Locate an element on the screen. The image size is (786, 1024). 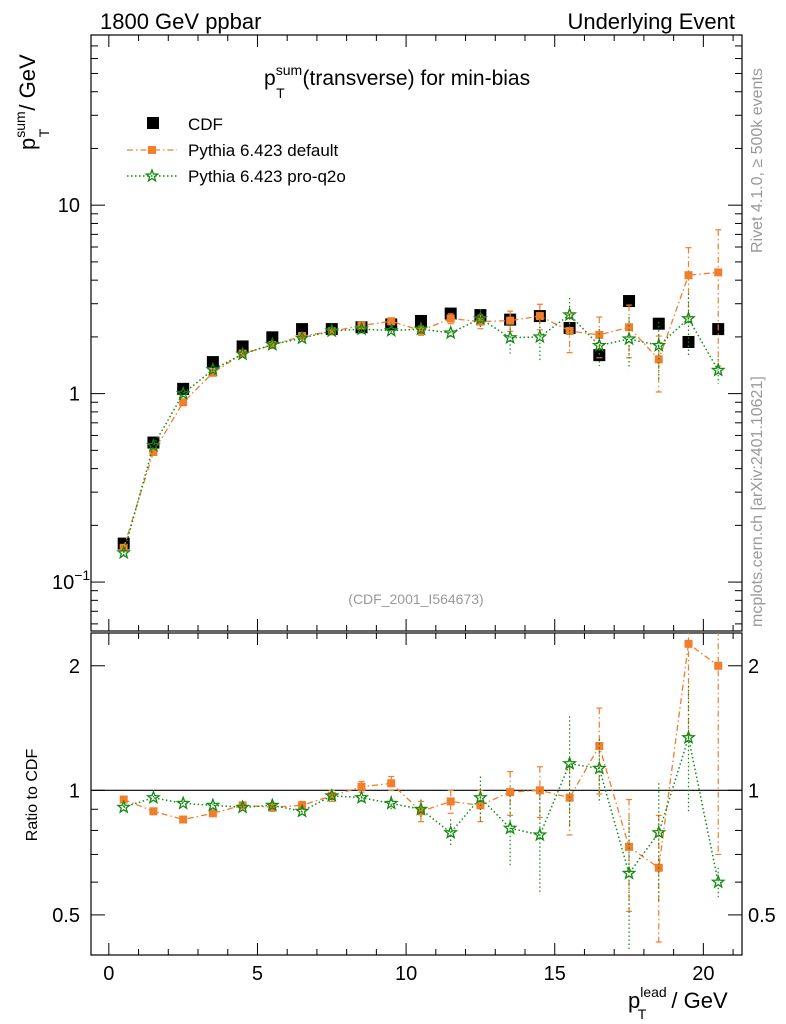
ratio-y-tick-label: 0.5 is located at coordinates (66, 916).